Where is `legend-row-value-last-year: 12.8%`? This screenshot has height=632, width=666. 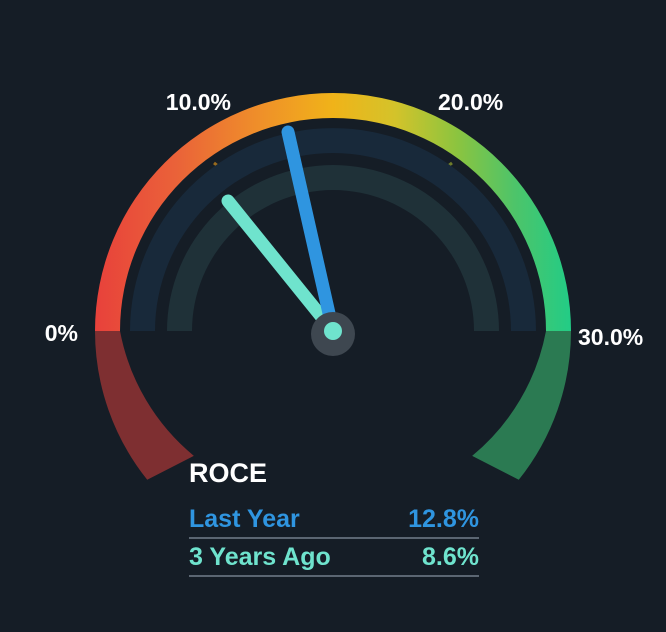 legend-row-value-last-year: 12.8% is located at coordinates (443, 519).